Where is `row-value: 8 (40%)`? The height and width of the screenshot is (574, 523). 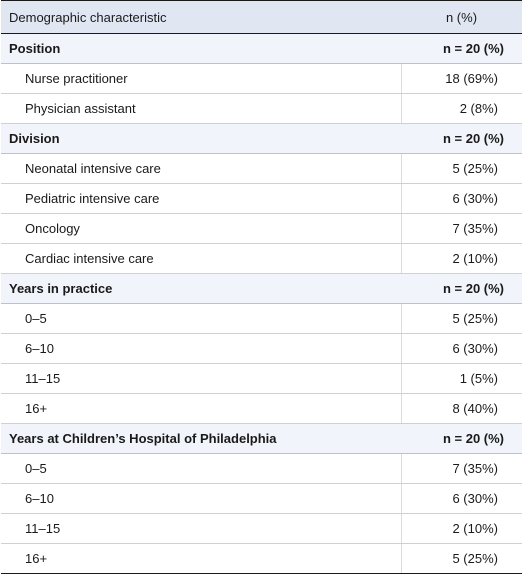
row-value: 8 (40%) is located at coordinates (461, 408).